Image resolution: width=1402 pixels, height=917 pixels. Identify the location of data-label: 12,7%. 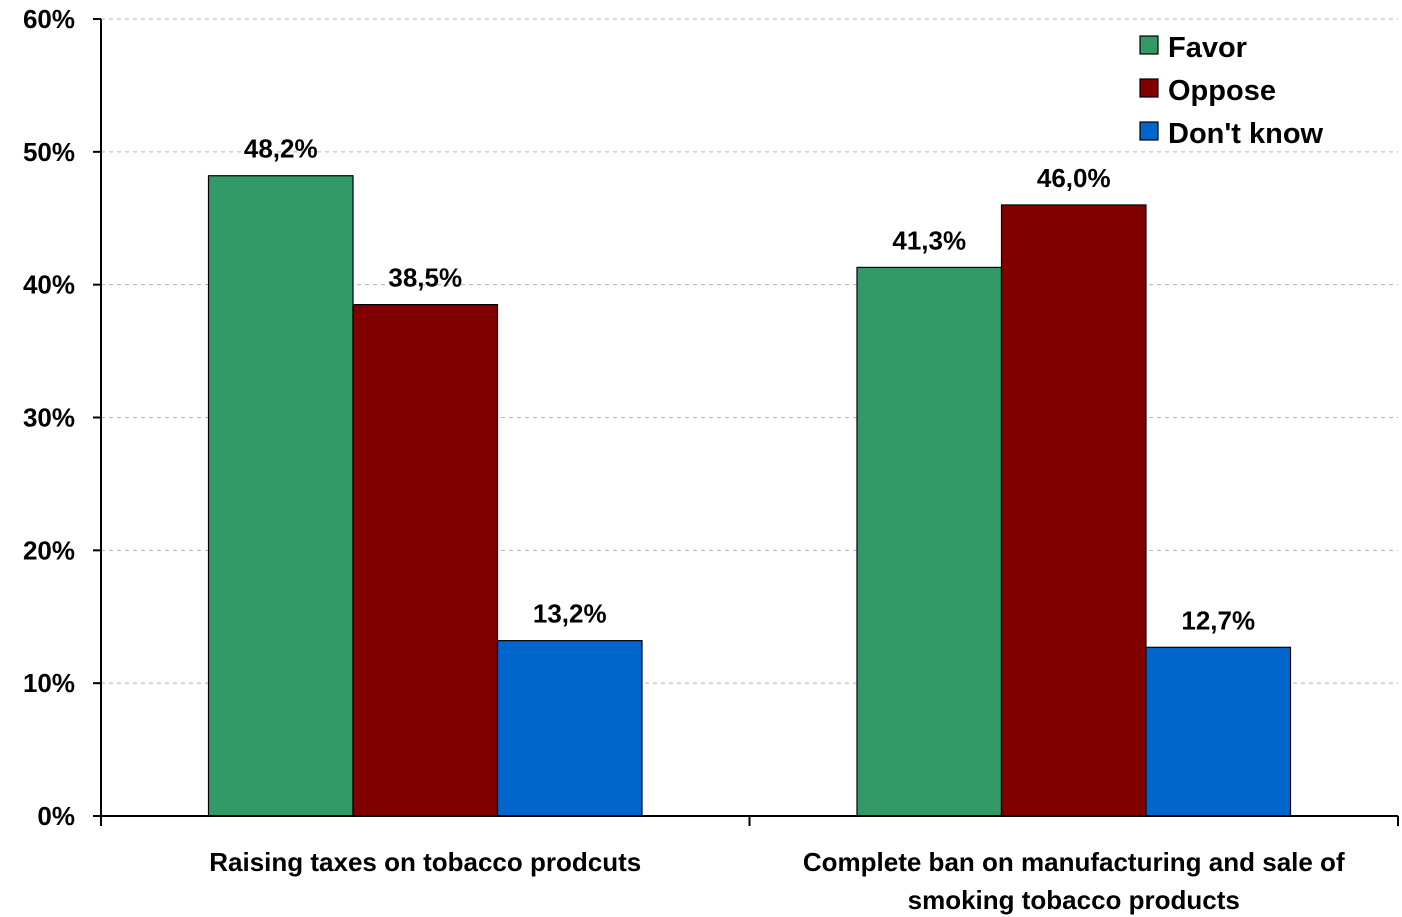
(1218, 620).